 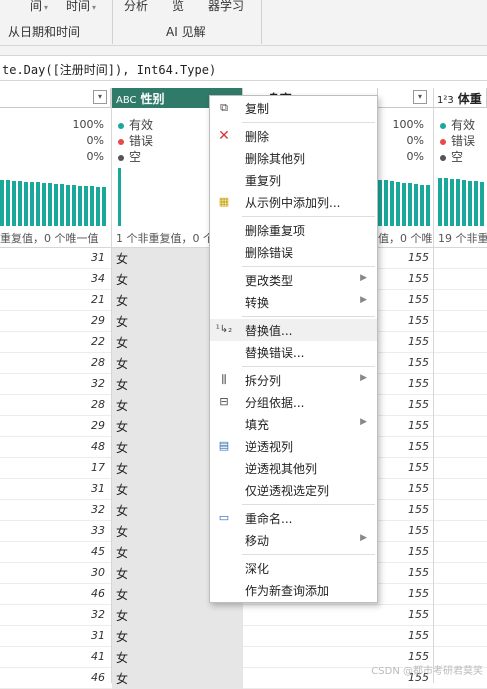 I want to click on menu-item-remove-other: 删除其他列, so click(x=293, y=158).